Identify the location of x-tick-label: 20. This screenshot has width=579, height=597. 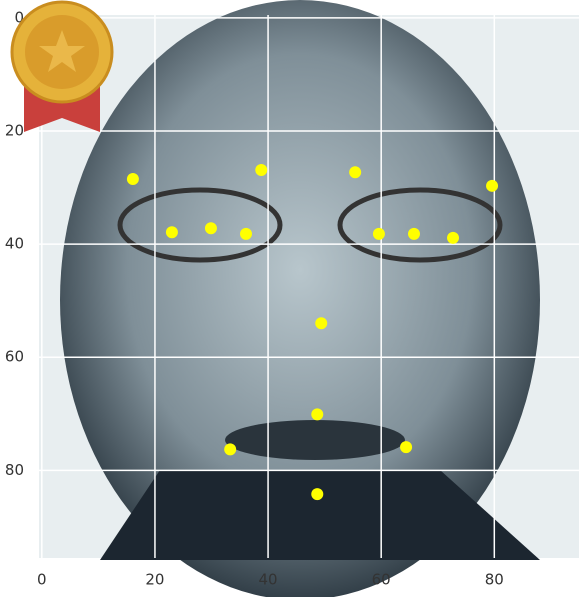
(154, 580).